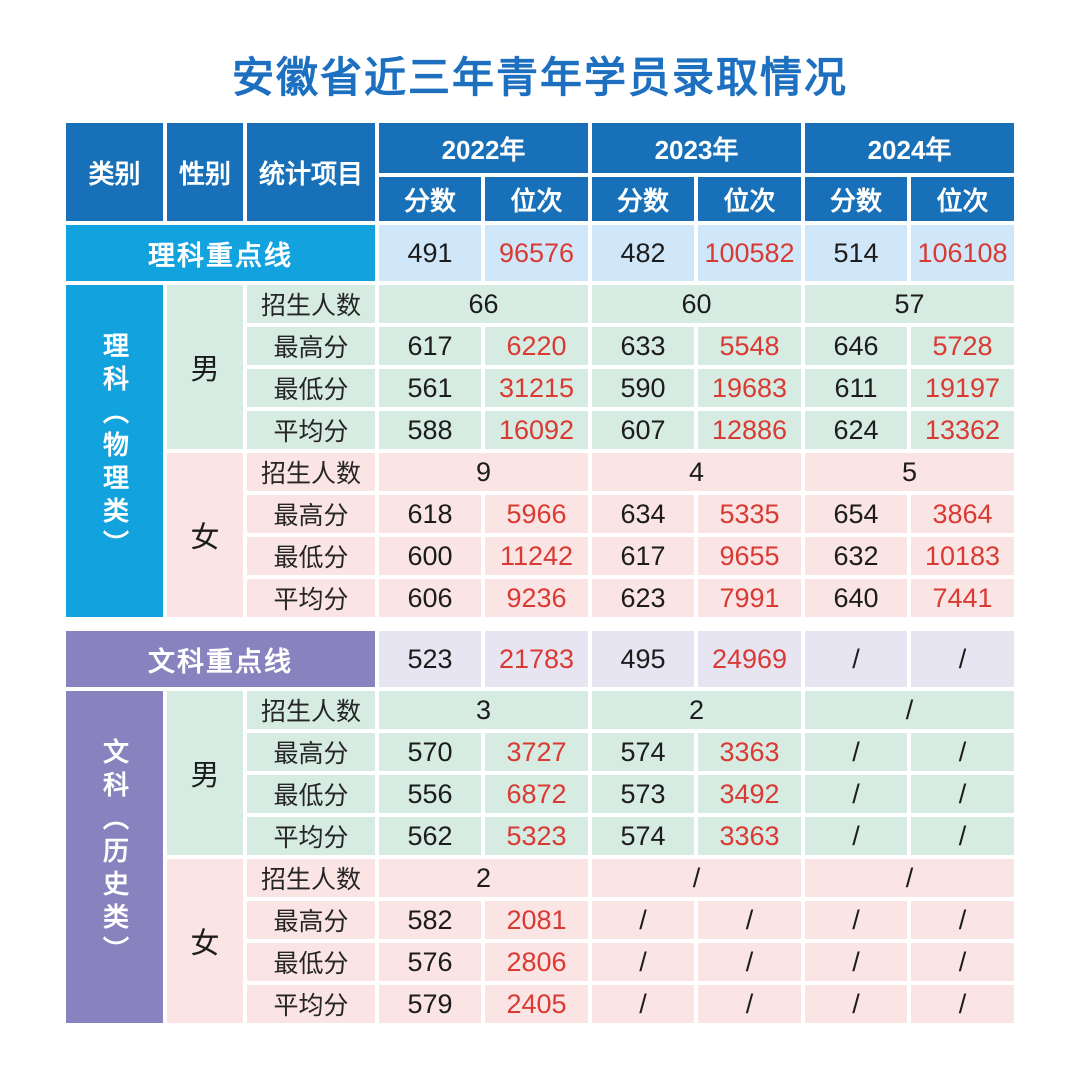 Image resolution: width=1080 pixels, height=1080 pixels. What do you see at coordinates (749, 430) in the screenshot?
I see `rank-cell: 12886` at bounding box center [749, 430].